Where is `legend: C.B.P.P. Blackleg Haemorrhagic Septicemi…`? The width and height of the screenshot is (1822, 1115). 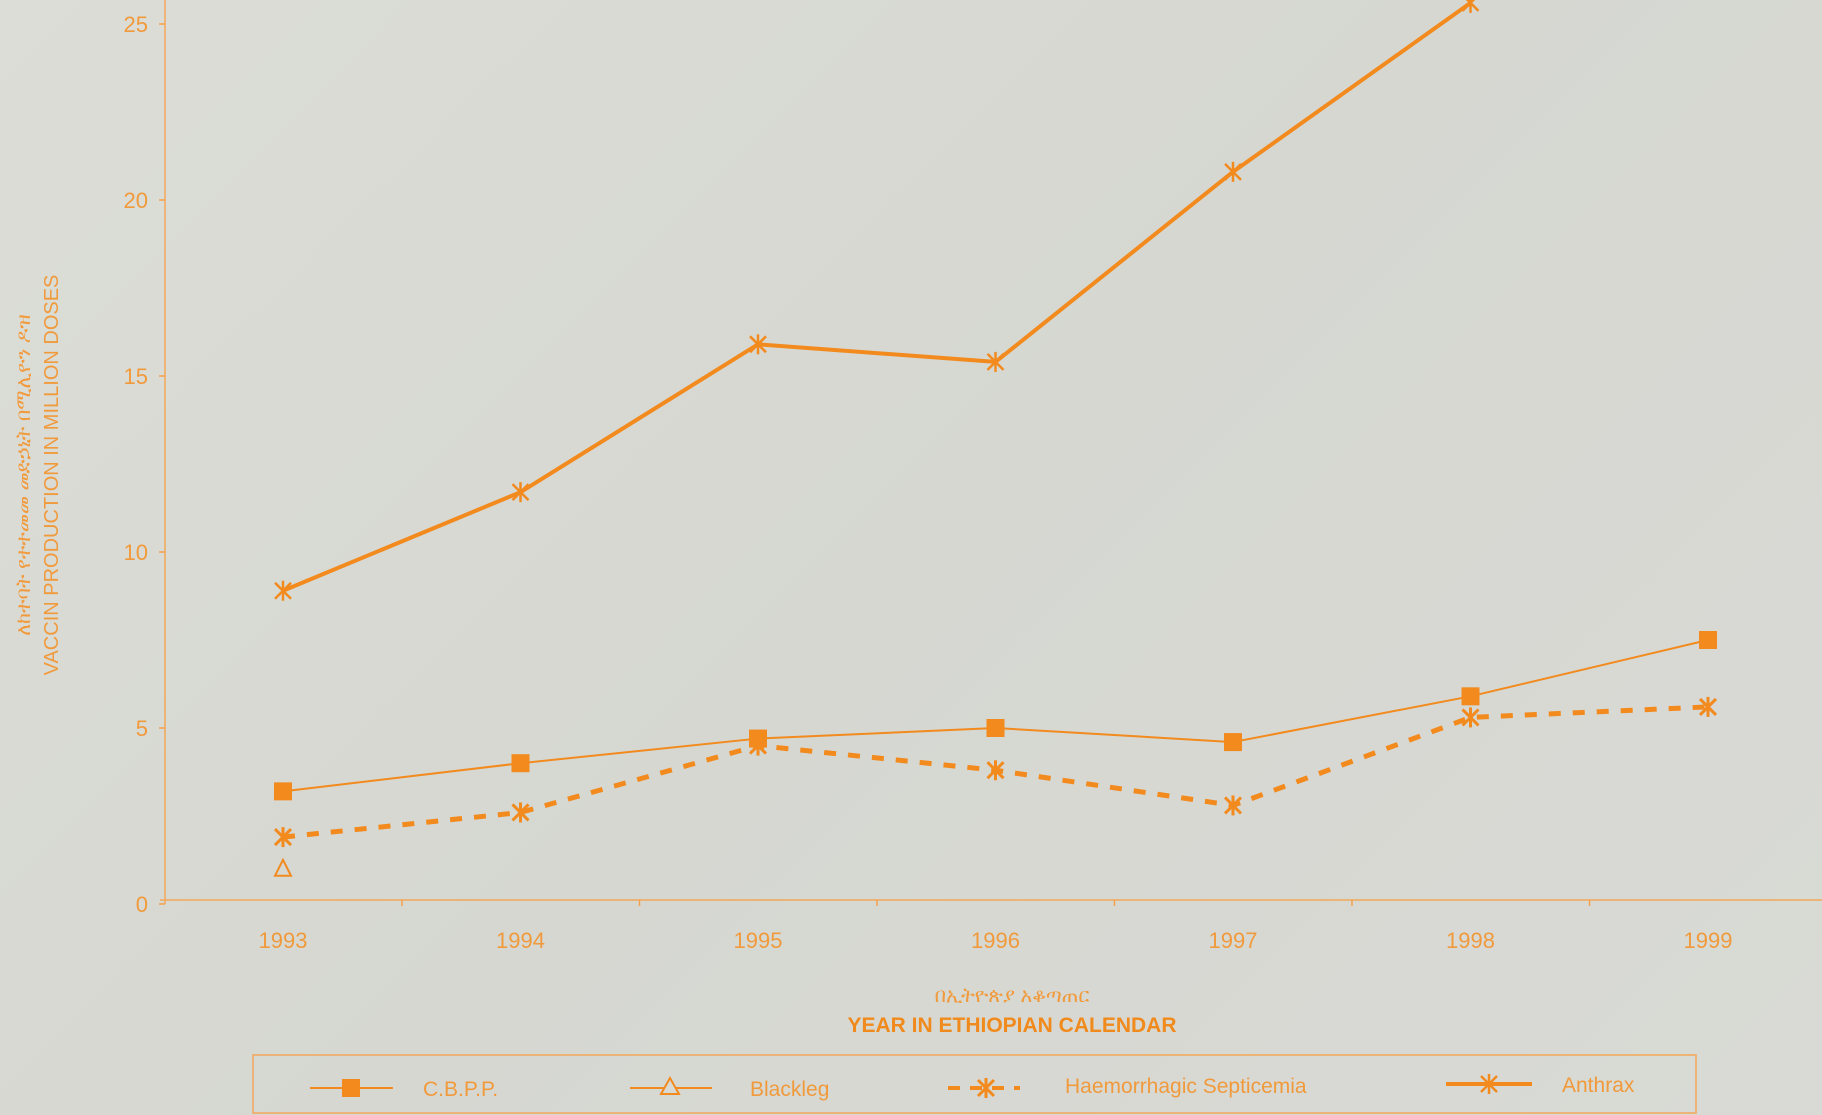 legend: C.B.P.P. Blackleg Haemorrhagic Septicemi… is located at coordinates (974, 1084).